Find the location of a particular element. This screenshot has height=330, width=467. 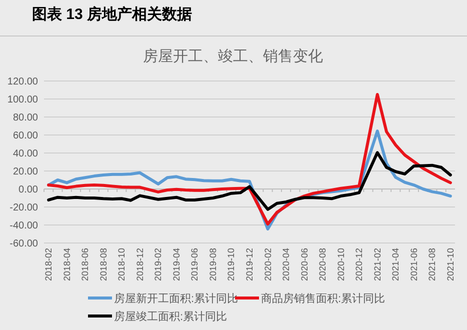

y-tick-label: -20.00 is located at coordinates (24, 208).